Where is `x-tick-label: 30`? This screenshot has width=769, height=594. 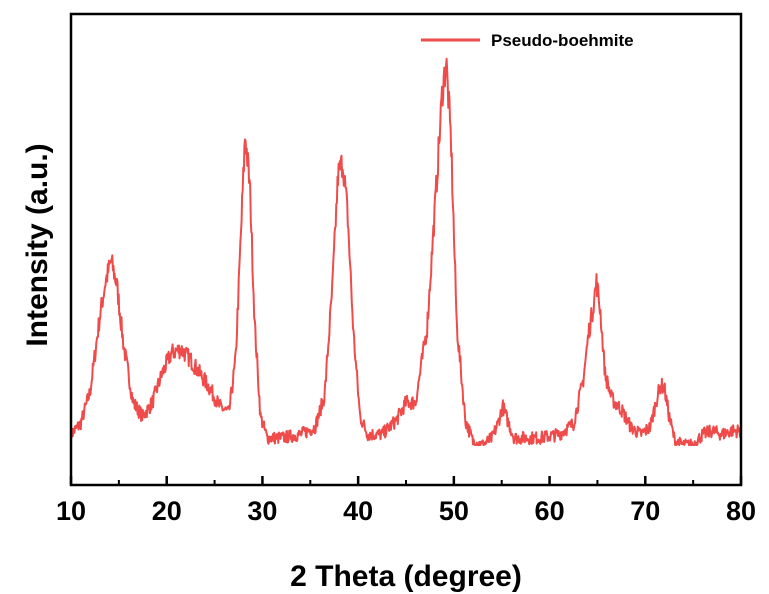 x-tick-label: 30 is located at coordinates (262, 511).